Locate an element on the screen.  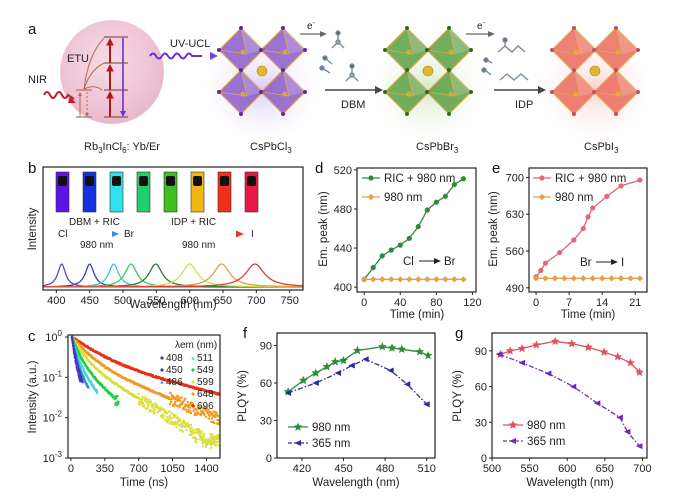
f-axes-frame is located at coordinates (356, 395).